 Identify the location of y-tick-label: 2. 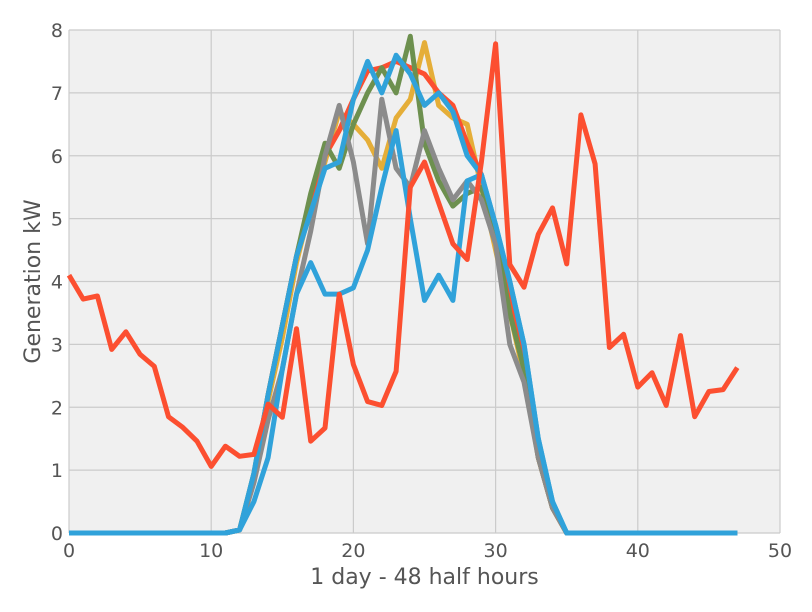
(57, 408).